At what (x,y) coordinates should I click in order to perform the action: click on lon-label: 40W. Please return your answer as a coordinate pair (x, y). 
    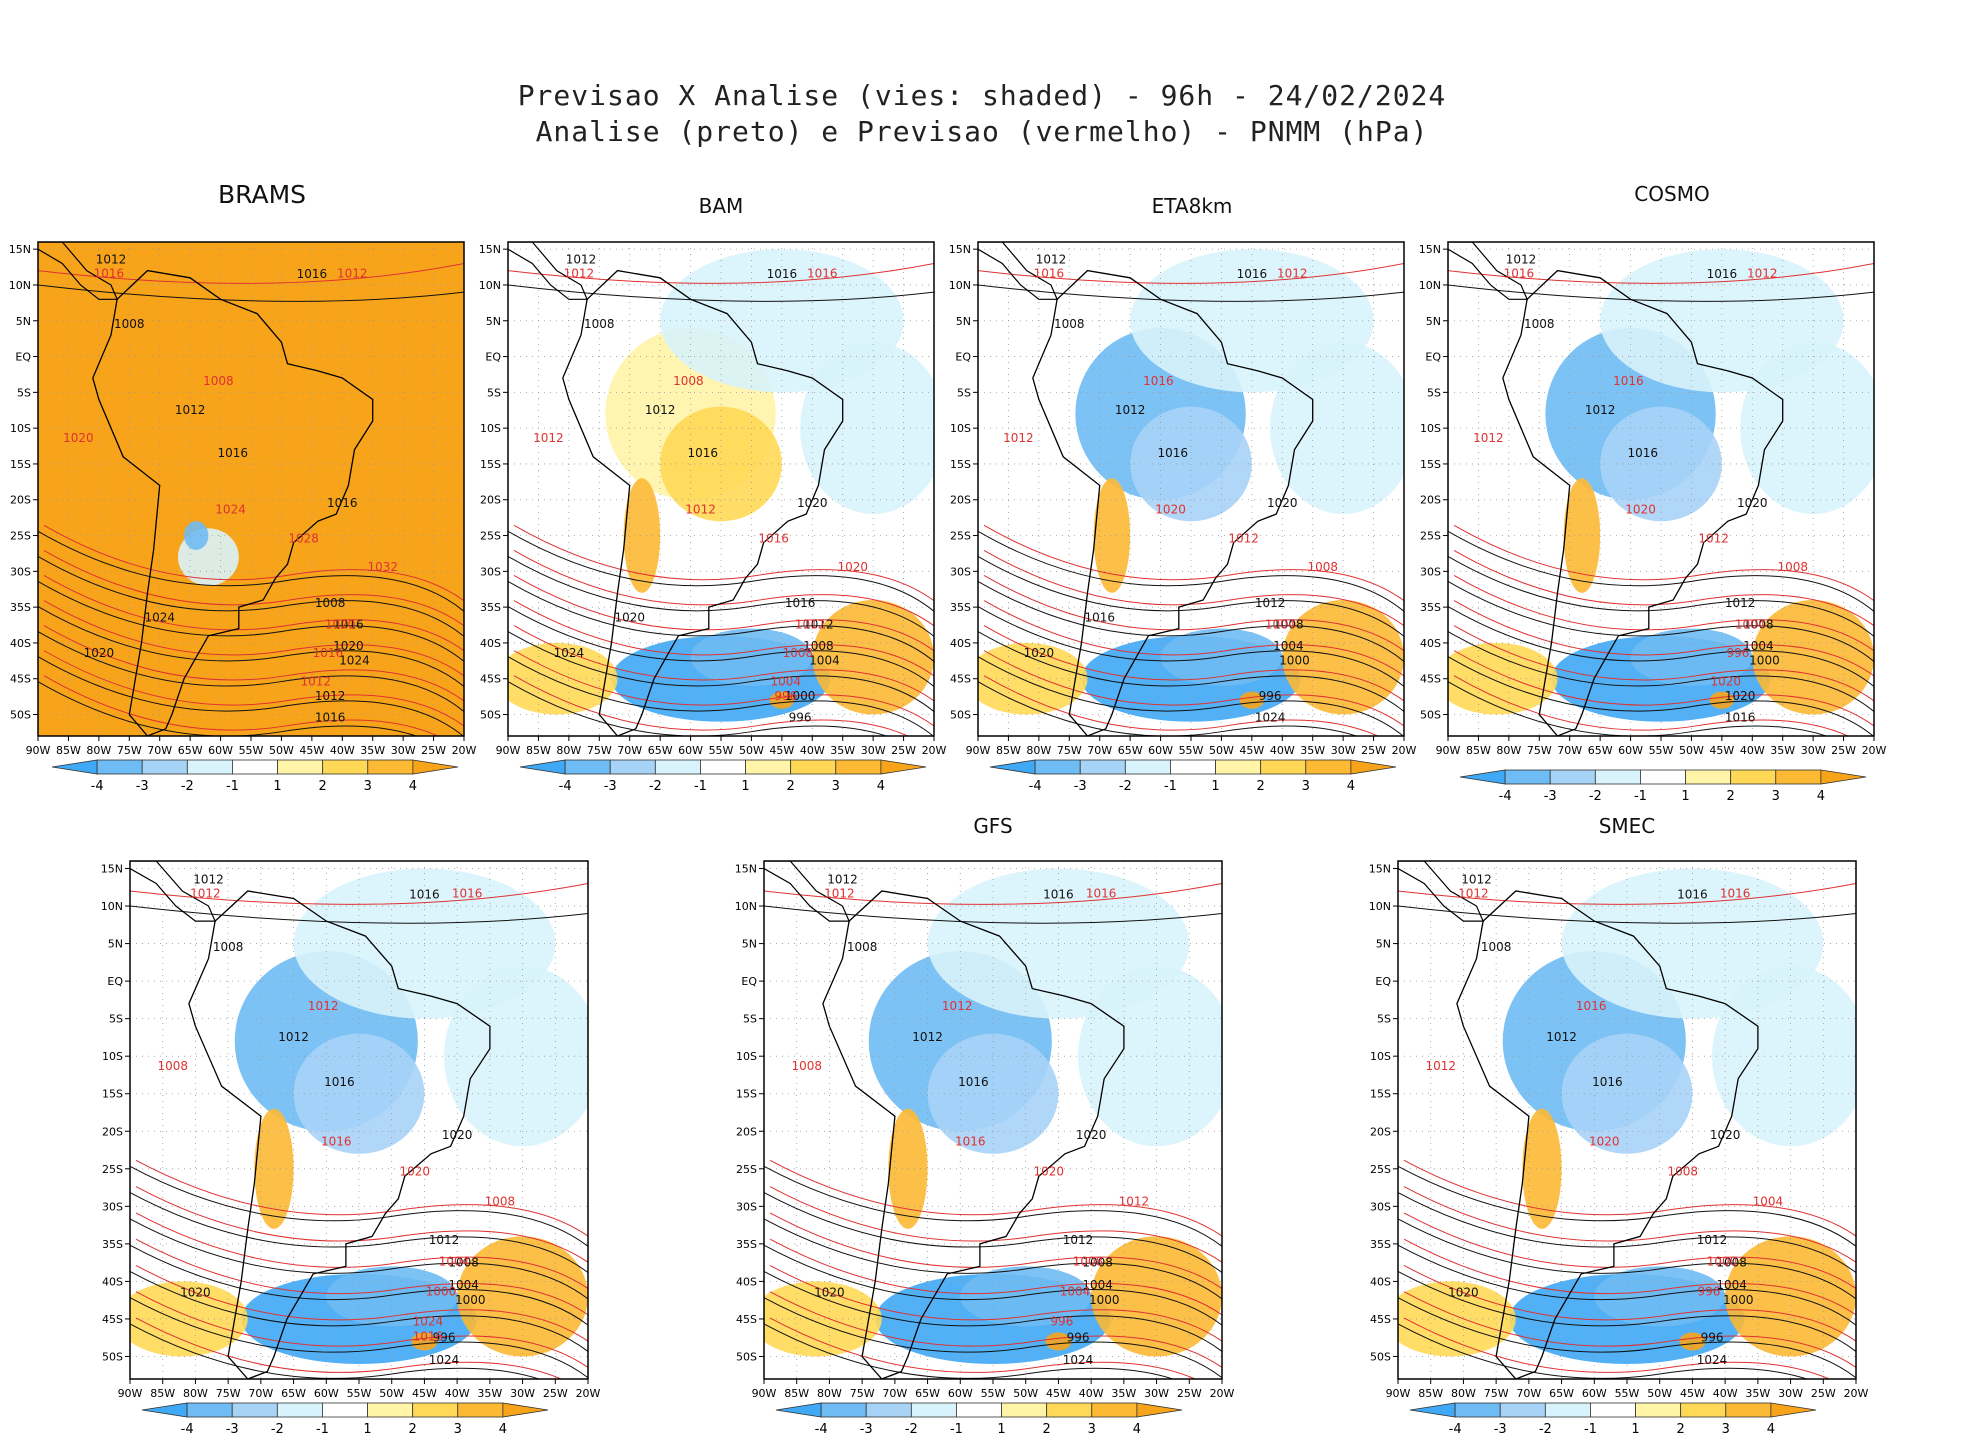
    Looking at the image, I should click on (812, 750).